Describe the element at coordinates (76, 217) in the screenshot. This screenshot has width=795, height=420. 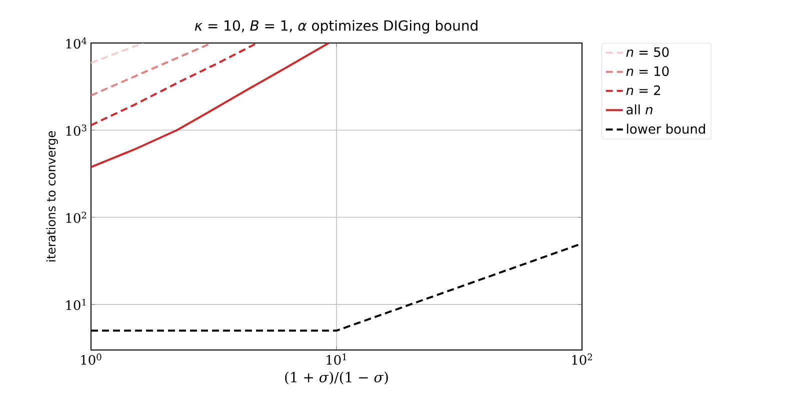
I see `y-tick-label: 10$^{2}$` at that location.